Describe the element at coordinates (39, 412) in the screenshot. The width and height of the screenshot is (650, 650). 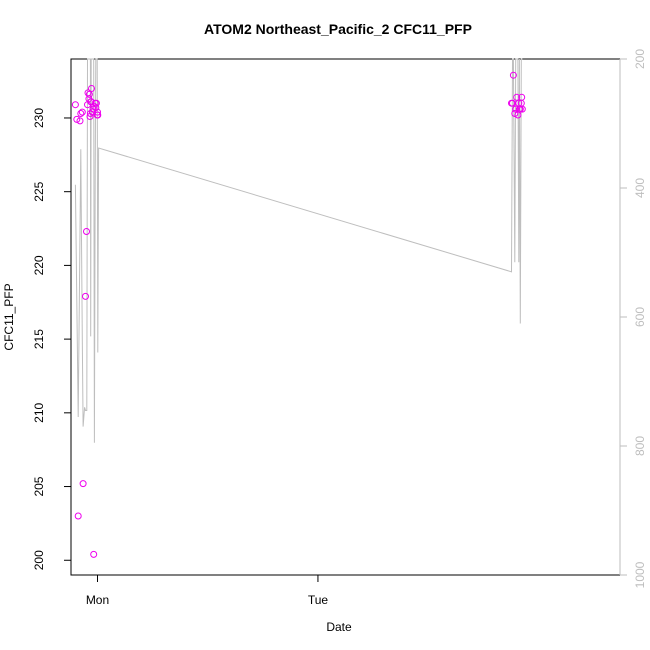
I see `y-tick-label: 210` at that location.